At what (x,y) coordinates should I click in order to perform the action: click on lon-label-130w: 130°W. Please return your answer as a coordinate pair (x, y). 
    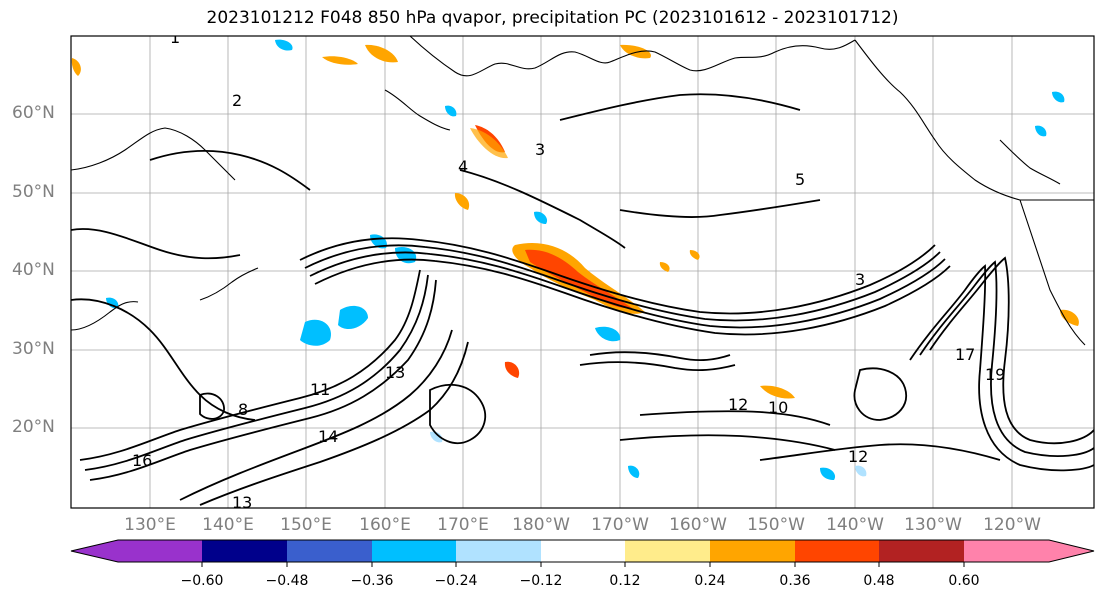
    Looking at the image, I should click on (933, 525).